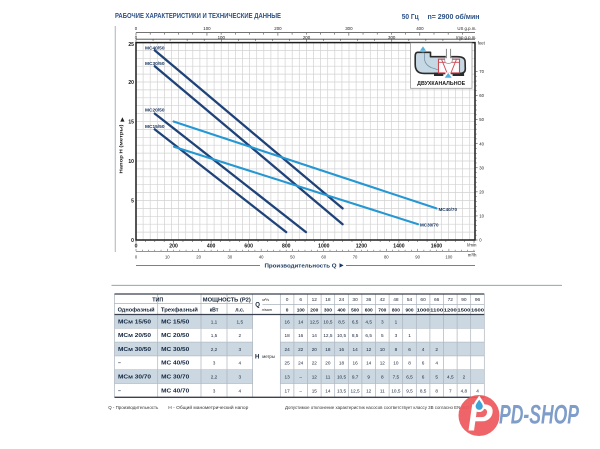 This screenshot has height=449, width=600. I want to click on svg-text: Производительность Q, so click(301, 267).